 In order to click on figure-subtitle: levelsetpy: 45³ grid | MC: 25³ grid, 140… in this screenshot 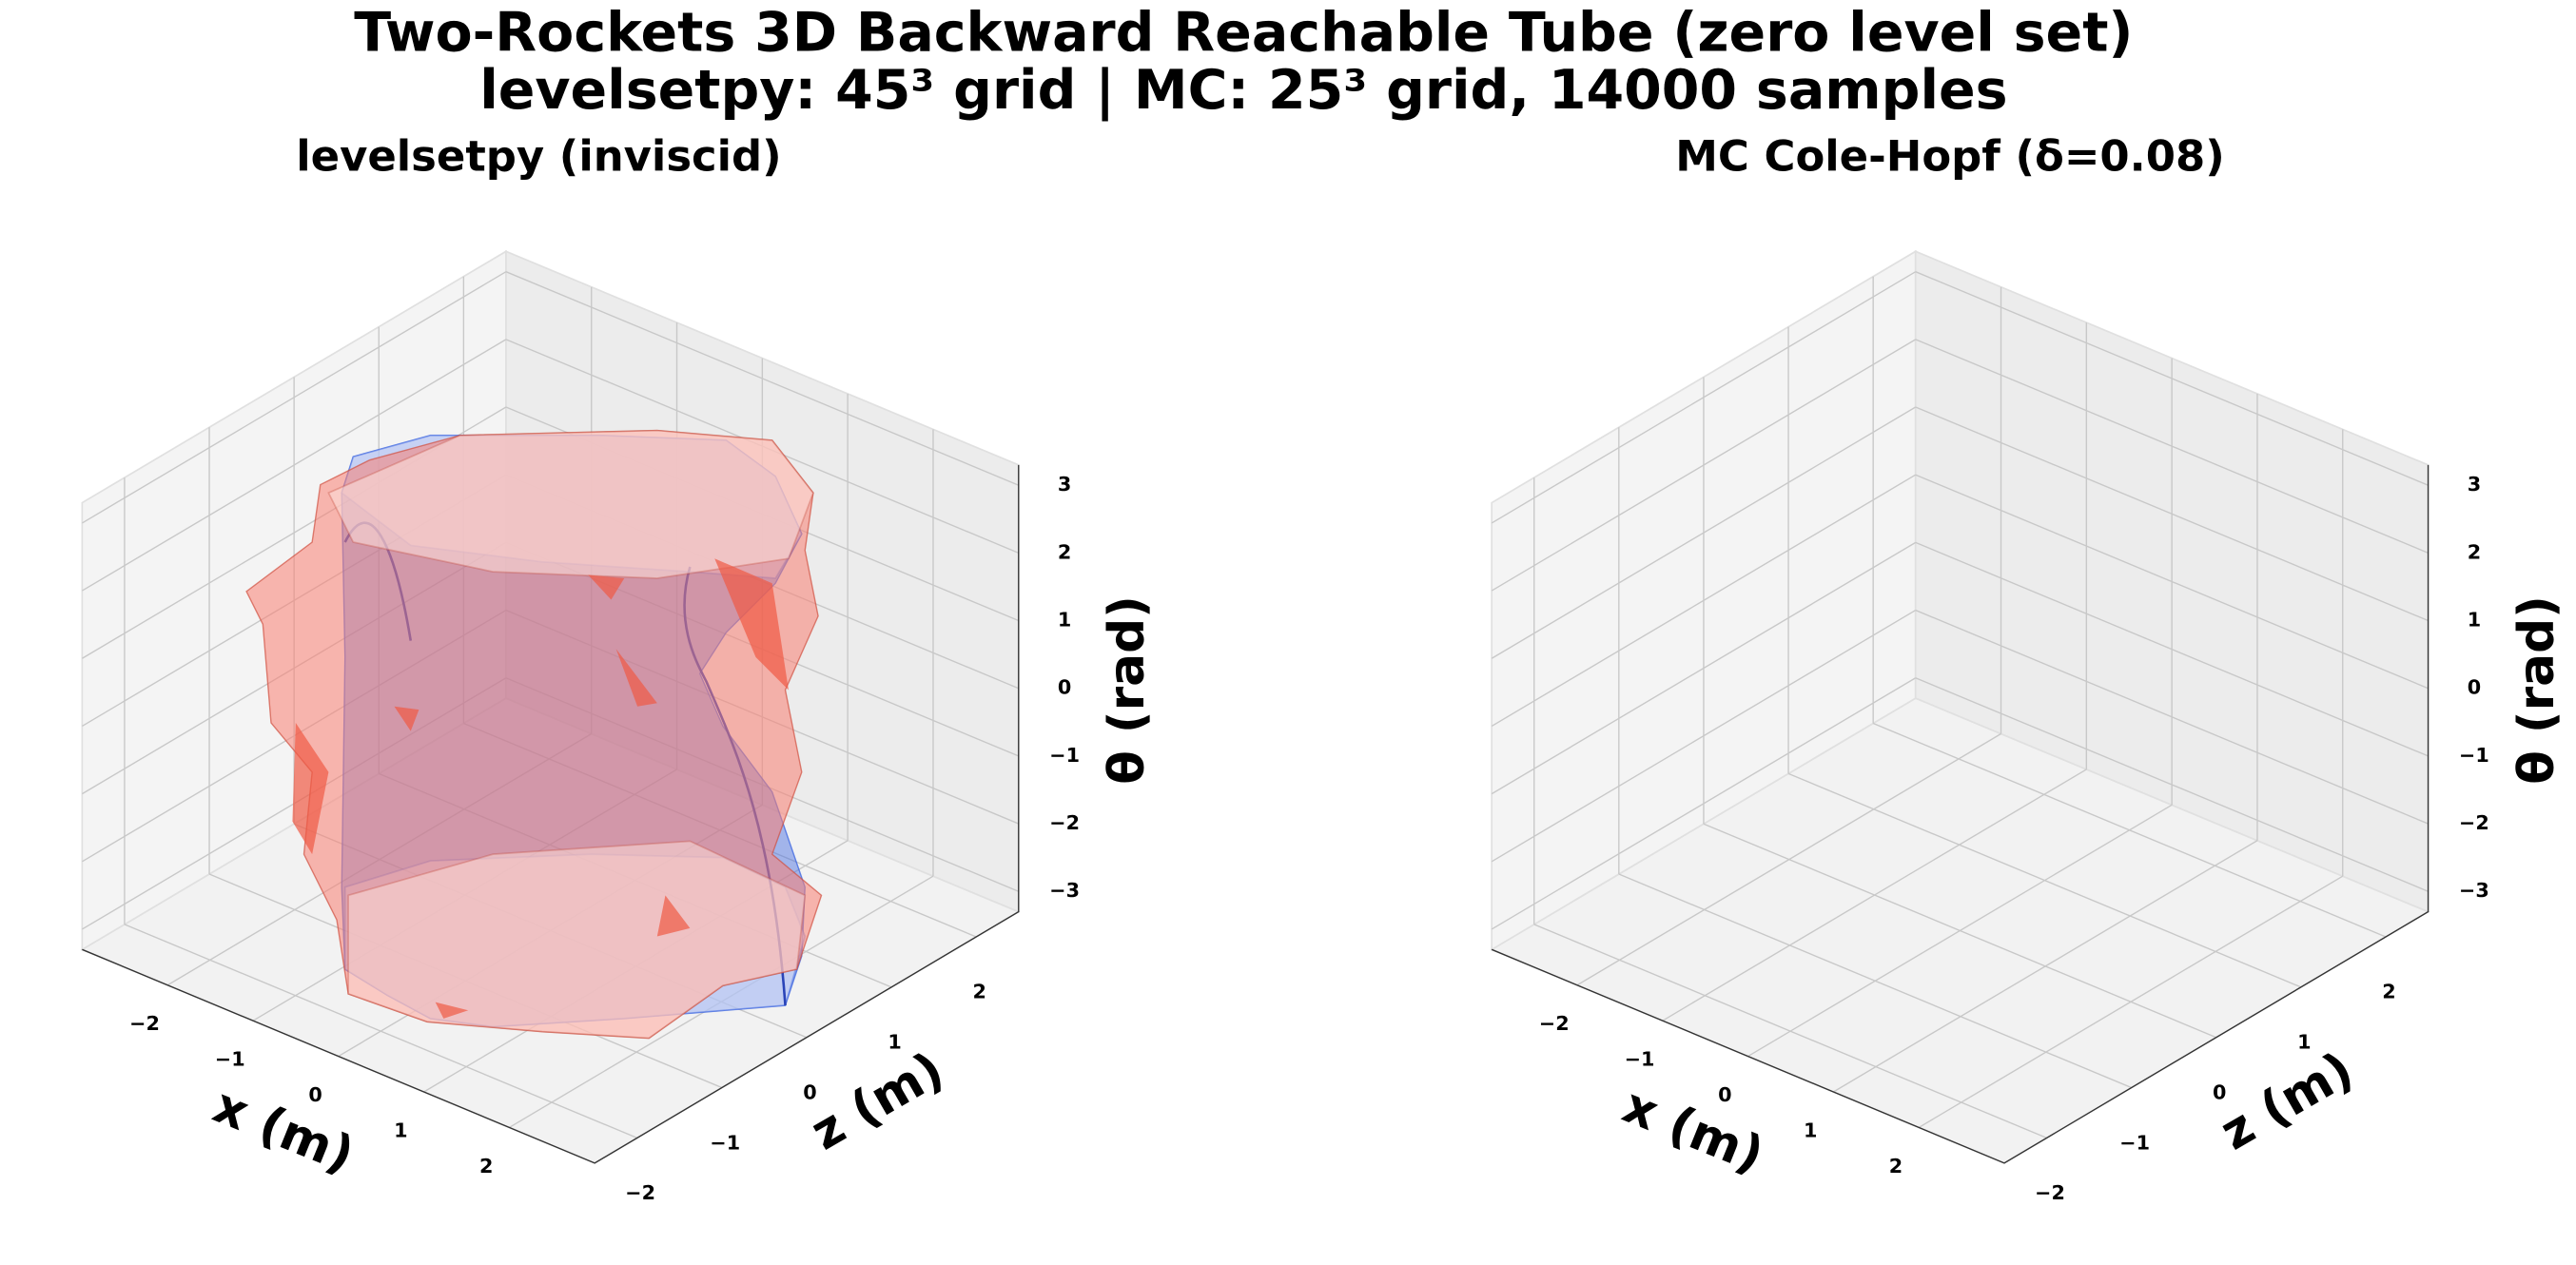, I will do `click(1243, 91)`.